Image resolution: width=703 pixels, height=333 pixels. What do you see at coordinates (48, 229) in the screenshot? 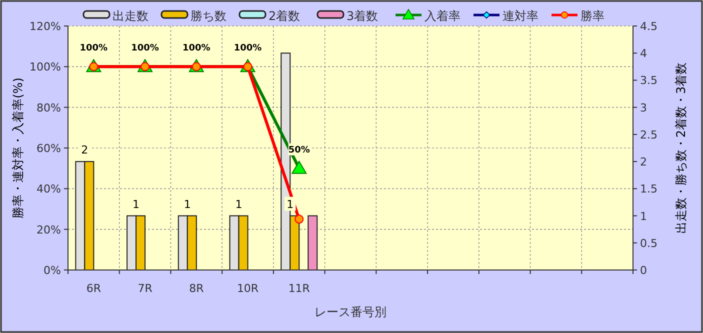
I see `y-tick-label: 20%` at bounding box center [48, 229].